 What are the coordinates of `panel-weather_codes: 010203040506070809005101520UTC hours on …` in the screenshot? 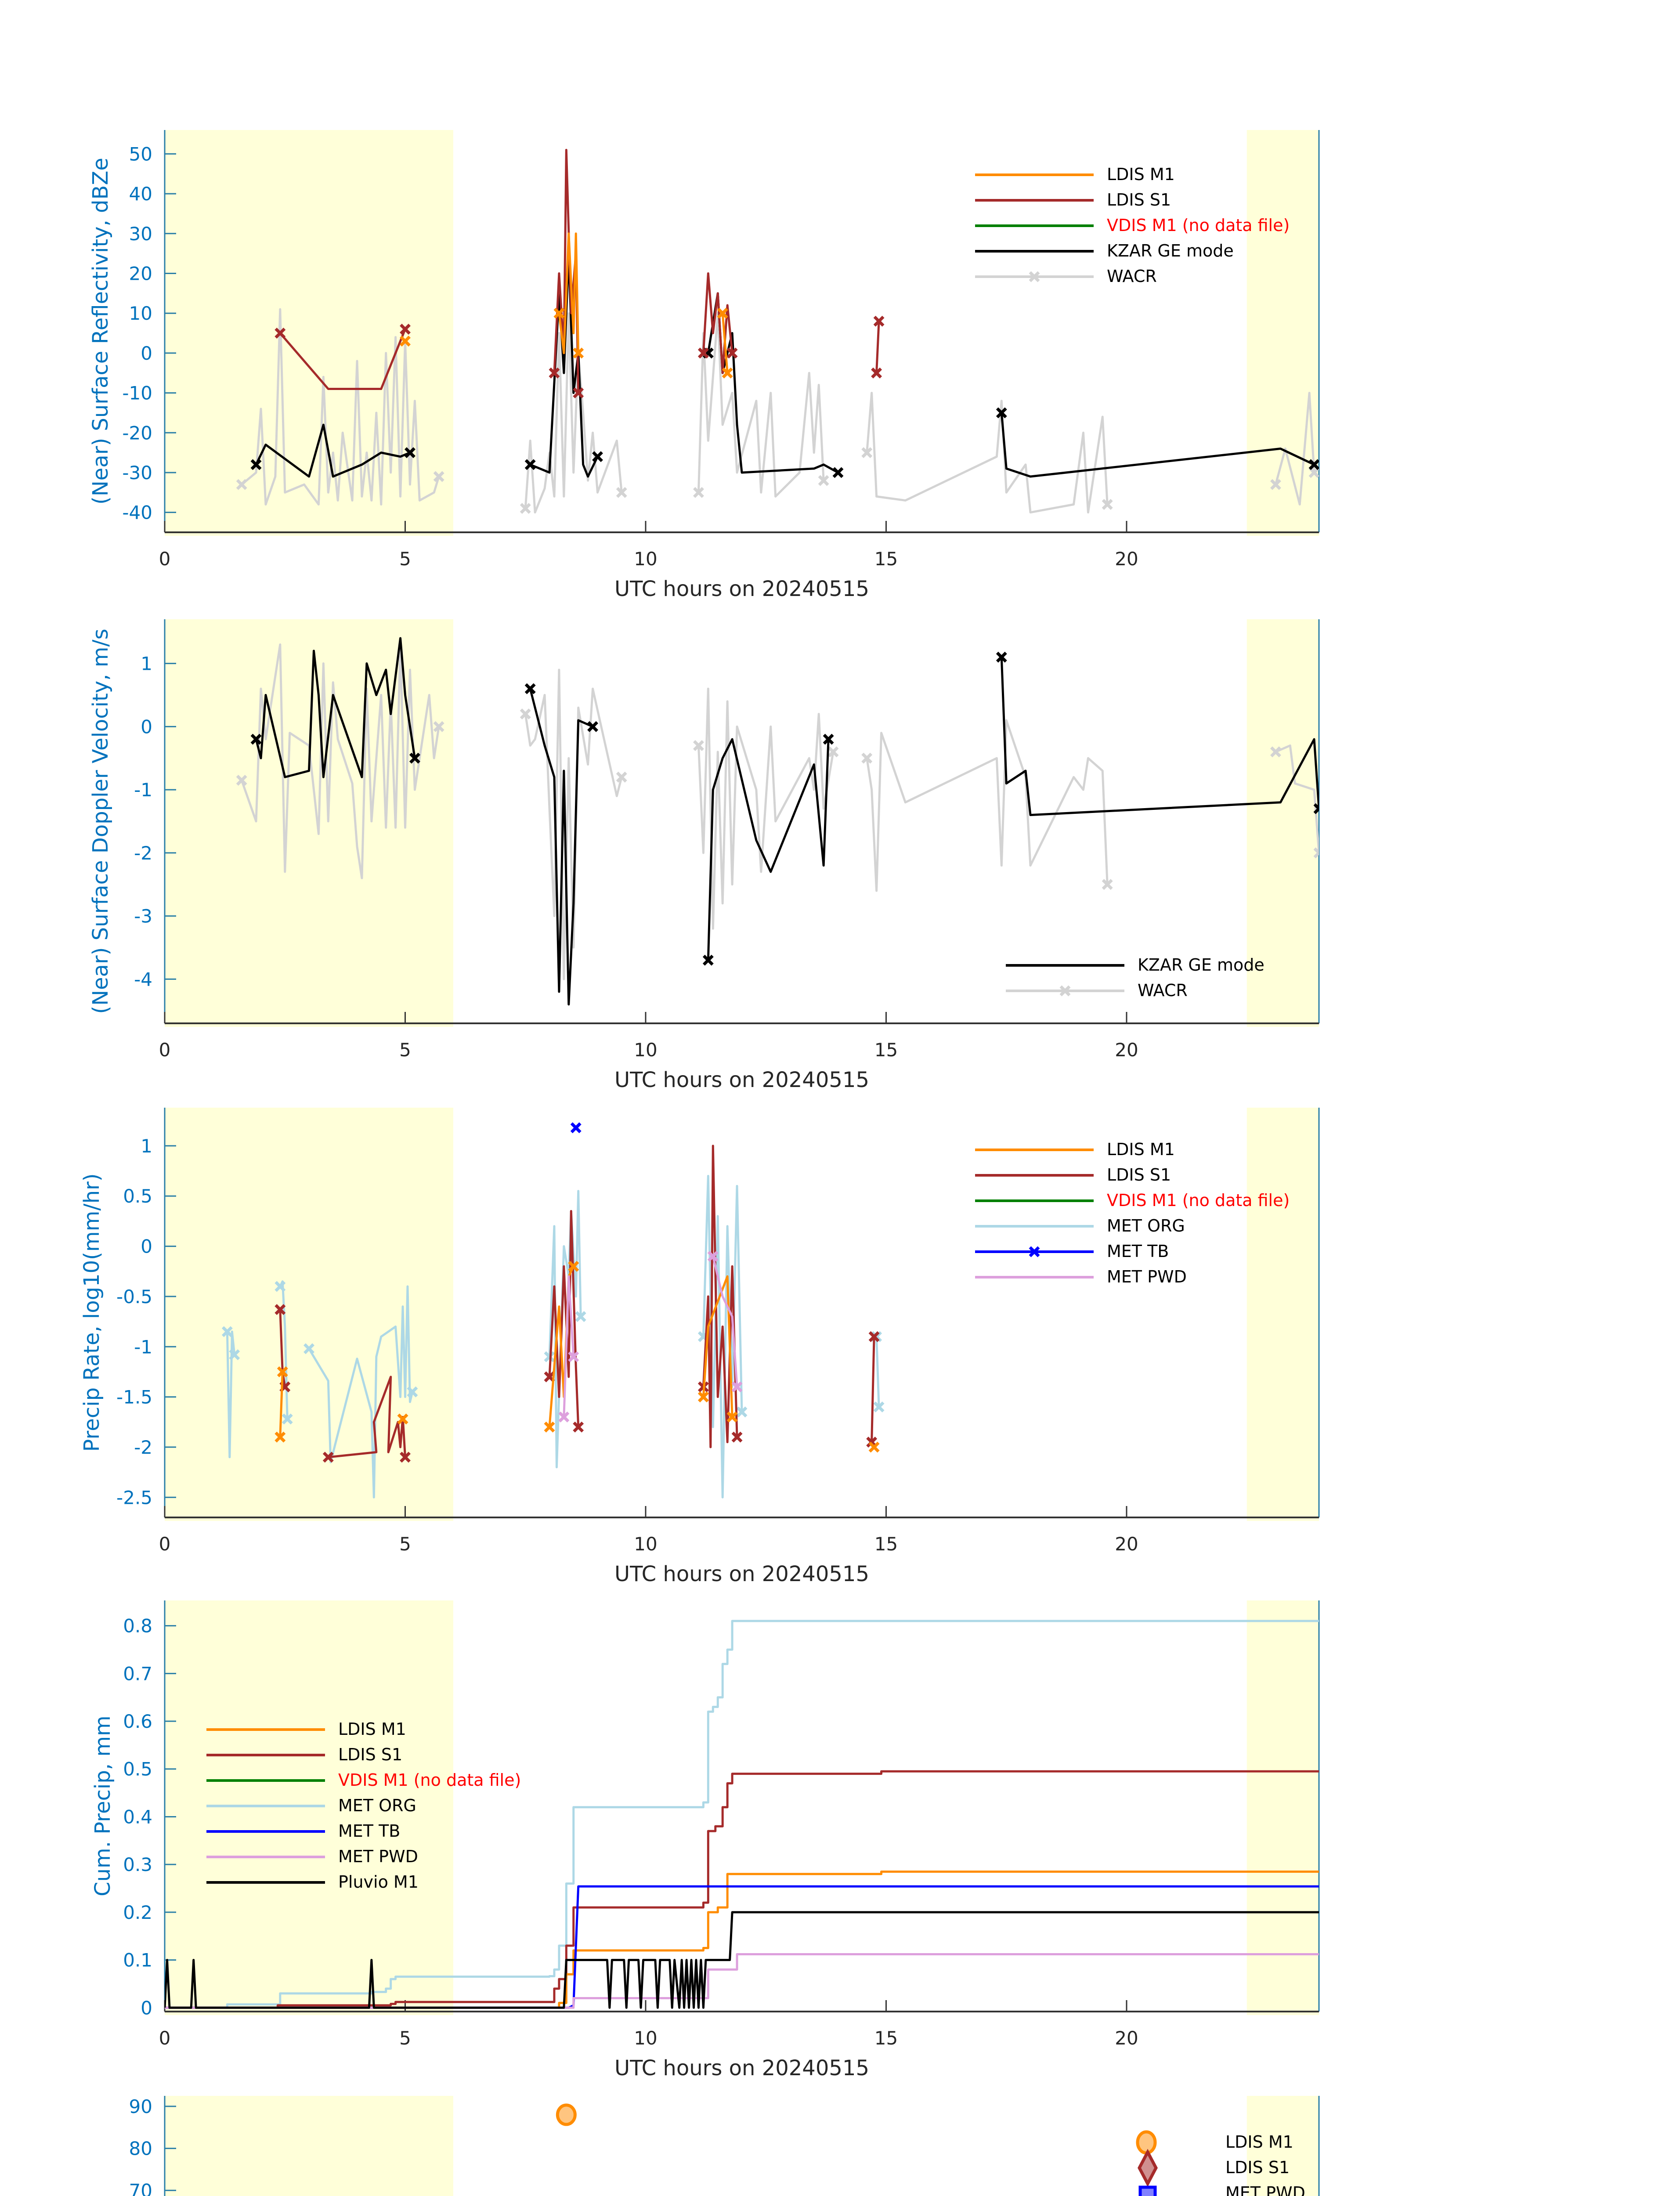 It's located at (724, 2146).